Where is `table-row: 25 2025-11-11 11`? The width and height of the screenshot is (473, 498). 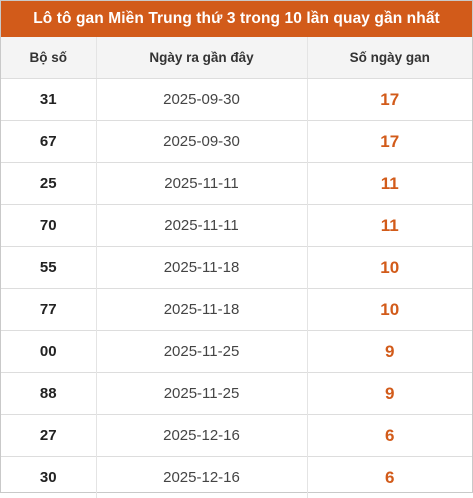 table-row: 25 2025-11-11 11 is located at coordinates (236, 184).